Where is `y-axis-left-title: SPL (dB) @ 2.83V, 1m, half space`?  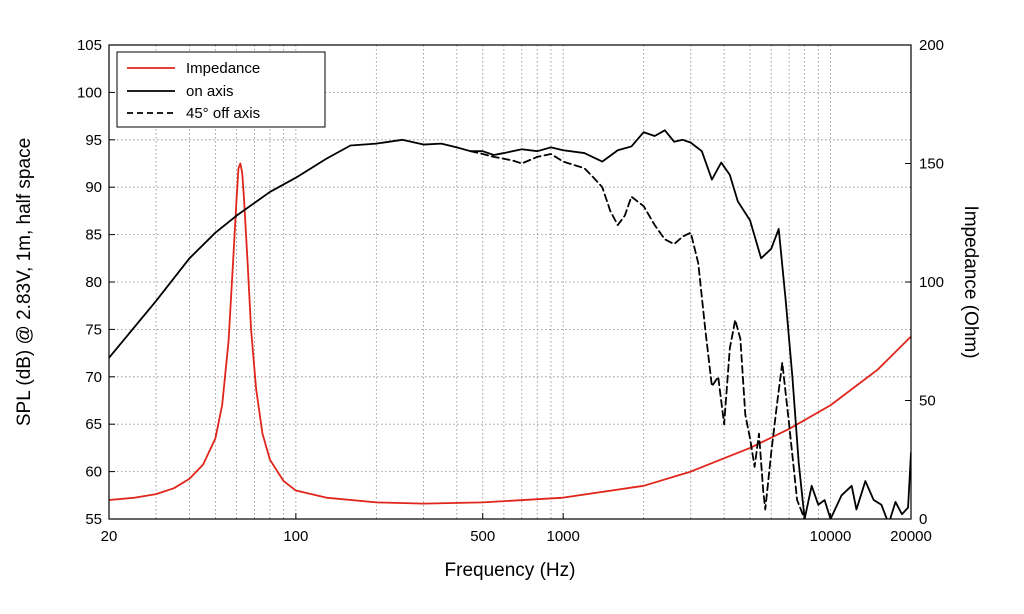 y-axis-left-title: SPL (dB) @ 2.83V, 1m, half space is located at coordinates (24, 282).